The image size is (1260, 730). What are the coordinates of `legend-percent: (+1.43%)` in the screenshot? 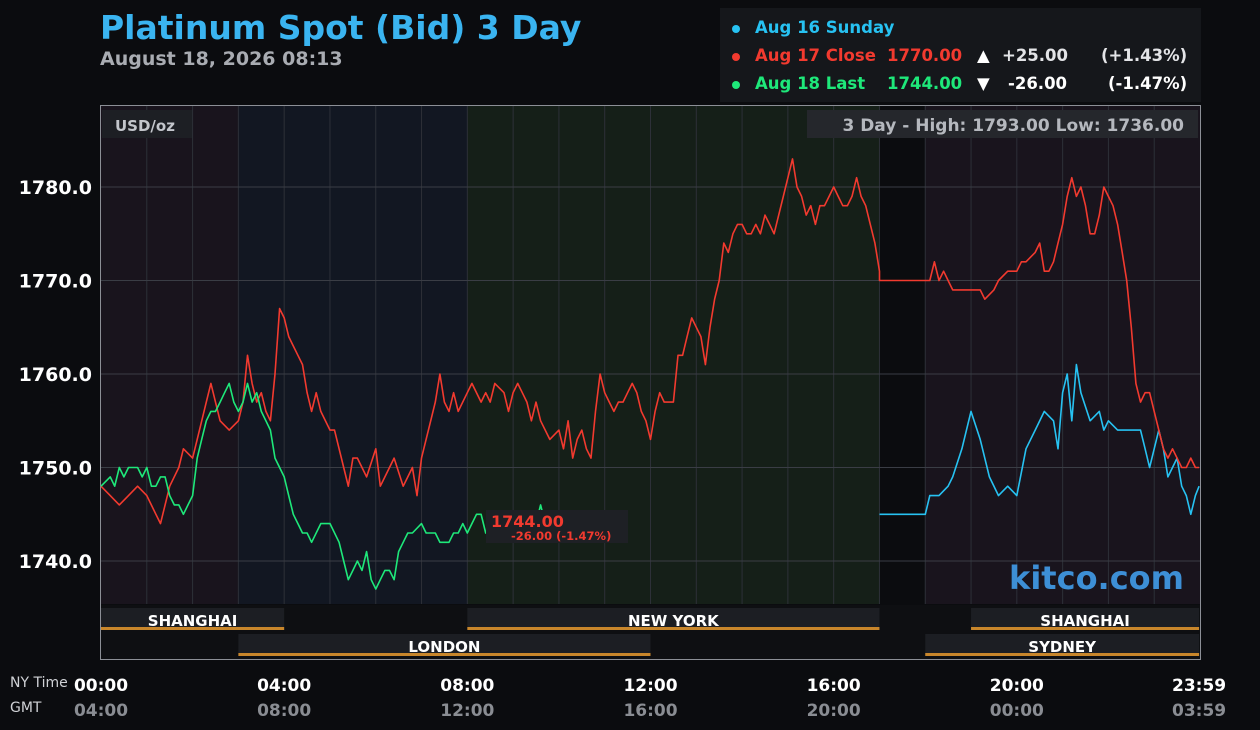 It's located at (1144, 55).